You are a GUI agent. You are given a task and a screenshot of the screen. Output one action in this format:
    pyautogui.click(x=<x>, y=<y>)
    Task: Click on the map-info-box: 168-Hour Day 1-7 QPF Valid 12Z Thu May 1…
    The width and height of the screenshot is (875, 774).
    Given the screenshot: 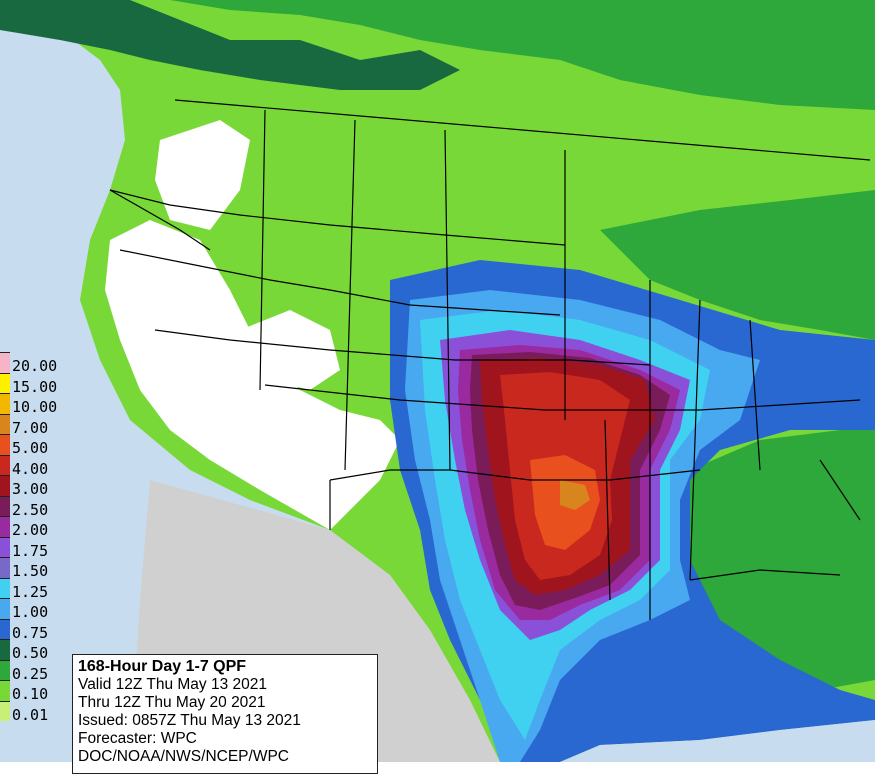 What is the action you would take?
    pyautogui.click(x=225, y=714)
    